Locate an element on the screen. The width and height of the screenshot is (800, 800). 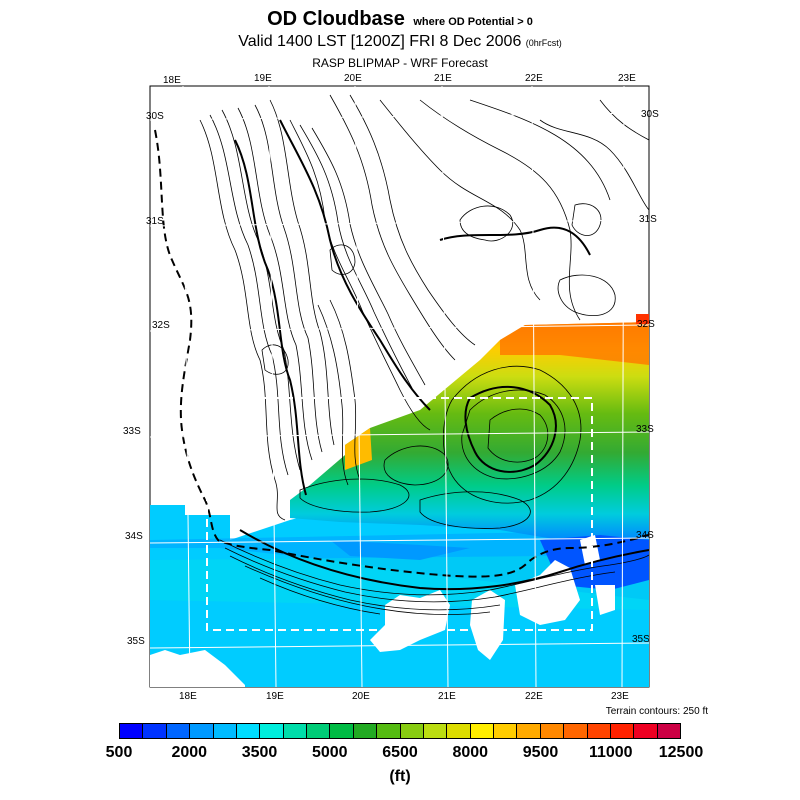
lon-label-bottom: 22E is located at coordinates (534, 696).